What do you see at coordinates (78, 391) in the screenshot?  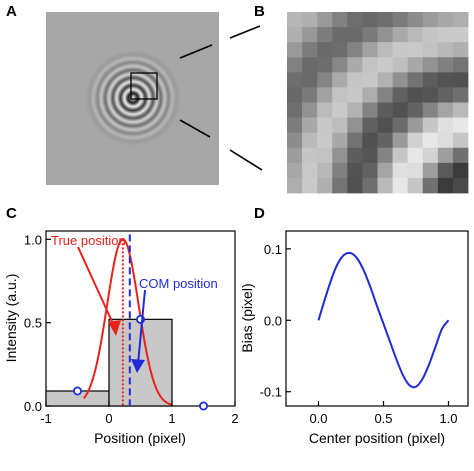 I see `com-sample-marker` at bounding box center [78, 391].